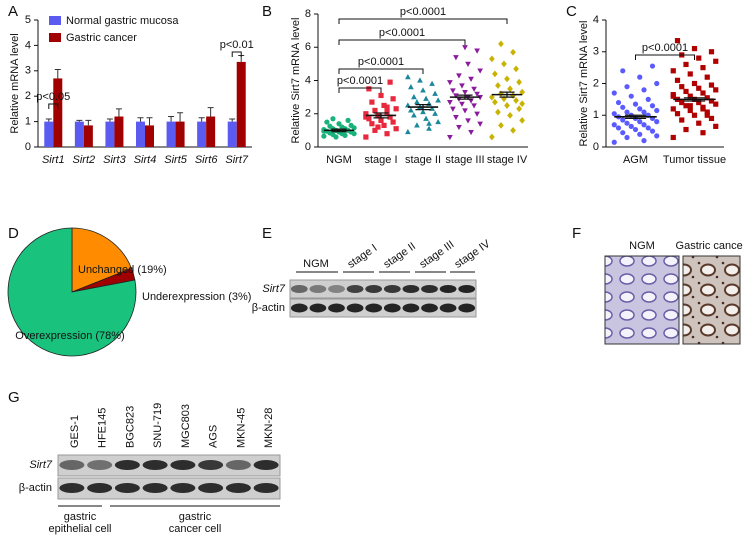 The width and height of the screenshot is (743, 536). I want to click on y-tick-label: 6, so click(308, 47).